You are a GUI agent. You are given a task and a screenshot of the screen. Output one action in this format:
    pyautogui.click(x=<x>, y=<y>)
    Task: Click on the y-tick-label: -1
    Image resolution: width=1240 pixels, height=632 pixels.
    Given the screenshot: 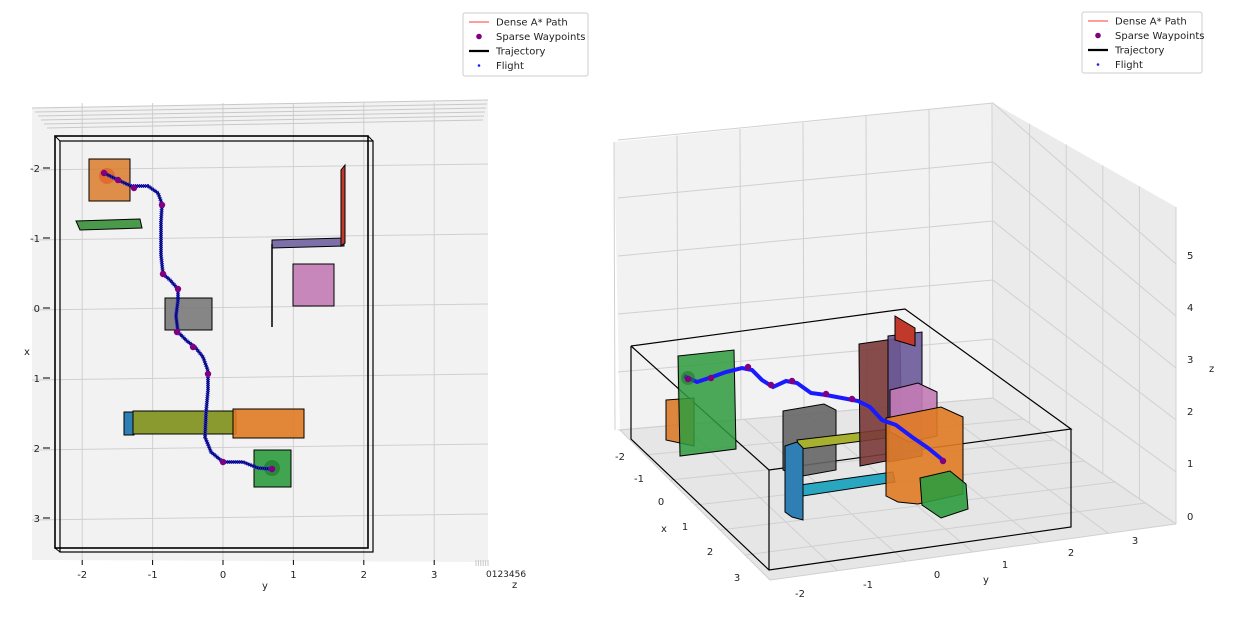 What is the action you would take?
    pyautogui.click(x=868, y=585)
    